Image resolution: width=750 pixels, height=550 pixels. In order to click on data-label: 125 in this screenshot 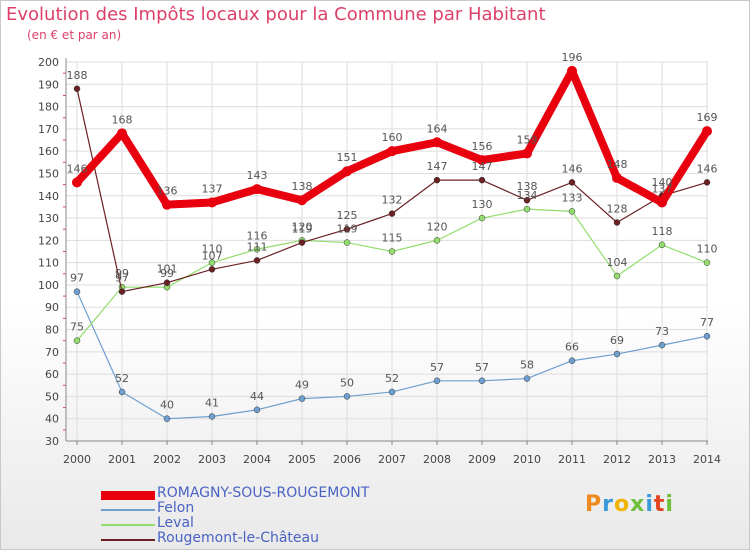, I will do `click(347, 215)`.